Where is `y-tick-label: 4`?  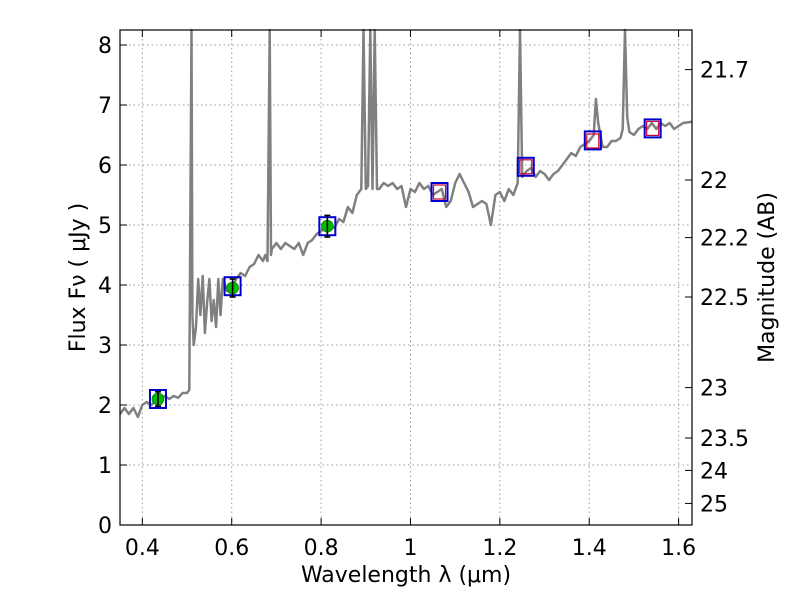
y-tick-label: 4 is located at coordinates (105, 286).